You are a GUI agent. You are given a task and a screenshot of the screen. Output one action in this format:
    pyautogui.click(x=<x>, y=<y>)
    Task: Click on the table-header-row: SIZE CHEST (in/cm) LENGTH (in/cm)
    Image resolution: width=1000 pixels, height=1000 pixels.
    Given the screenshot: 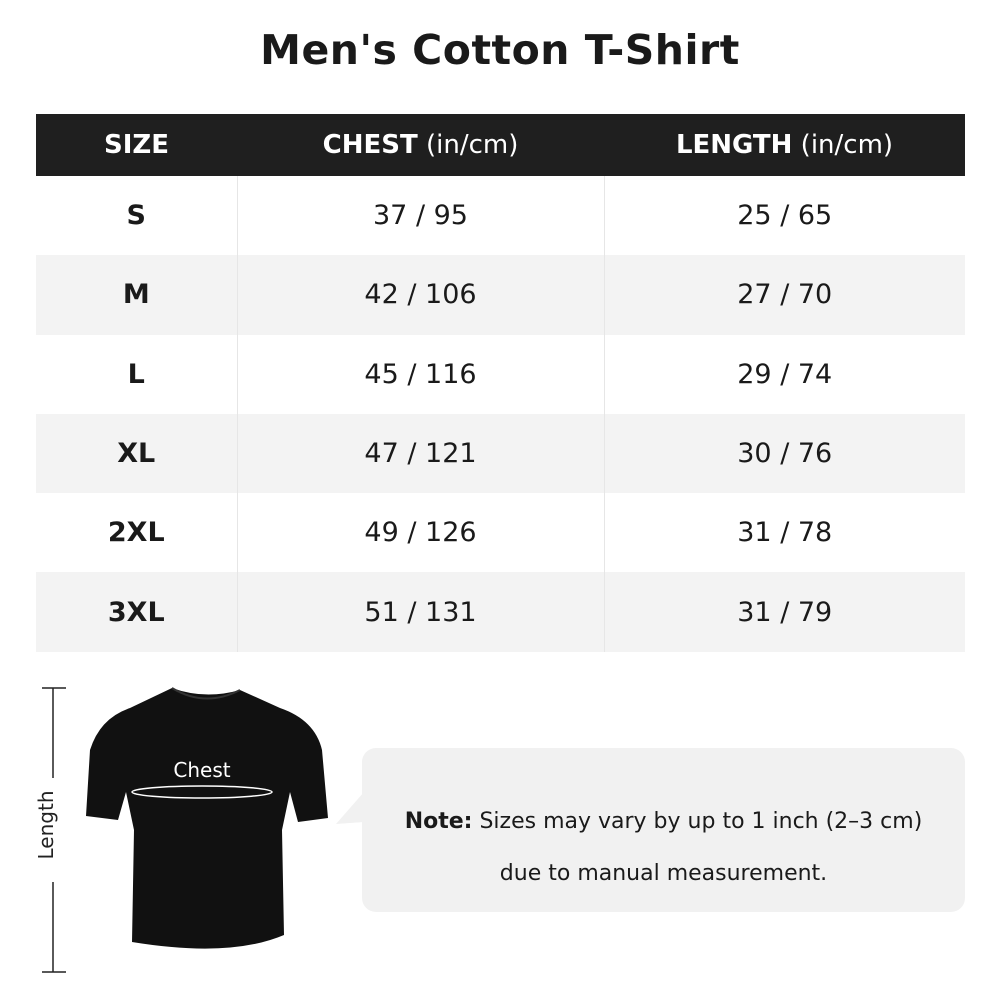 What is the action you would take?
    pyautogui.click(x=500, y=145)
    